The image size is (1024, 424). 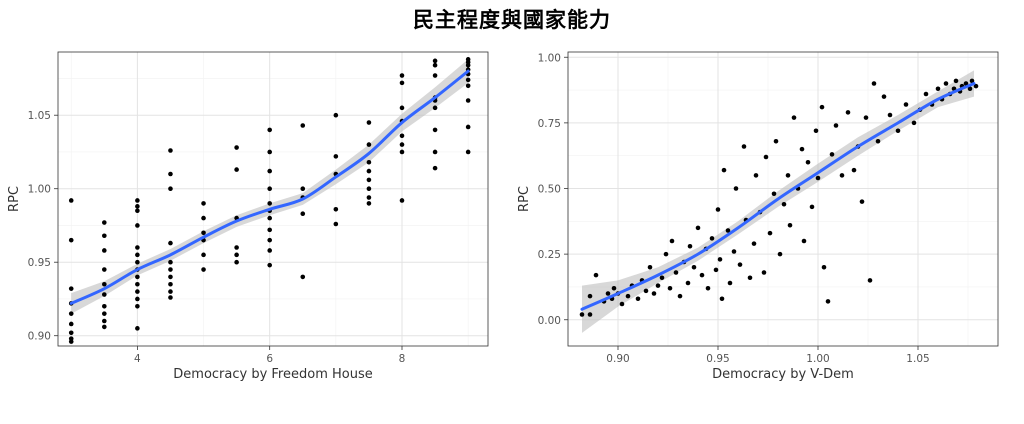 What do you see at coordinates (549, 321) in the screenshot?
I see `y-tick-label: 0.00` at bounding box center [549, 321].